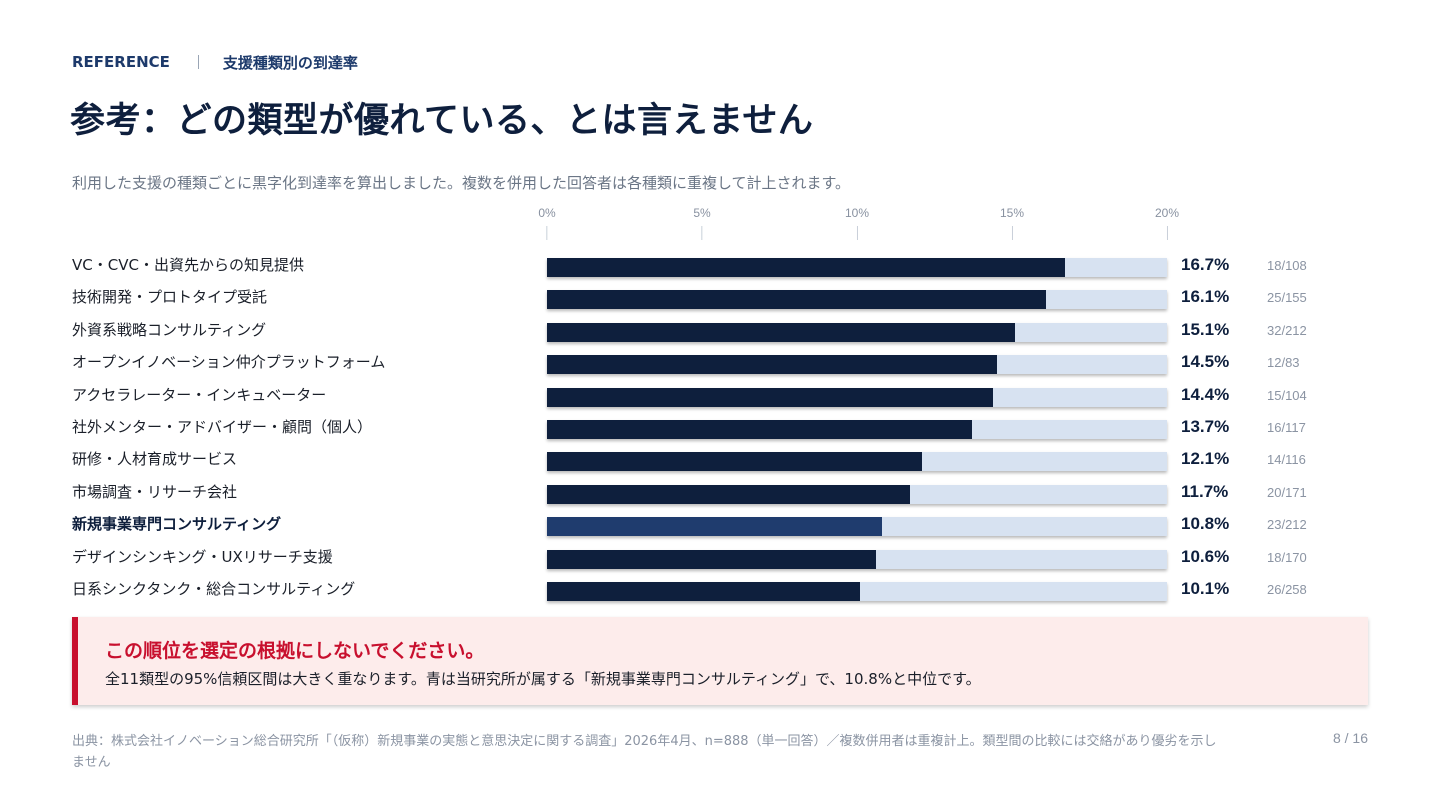  I want to click on page-number: 8 / 16, so click(1350, 738).